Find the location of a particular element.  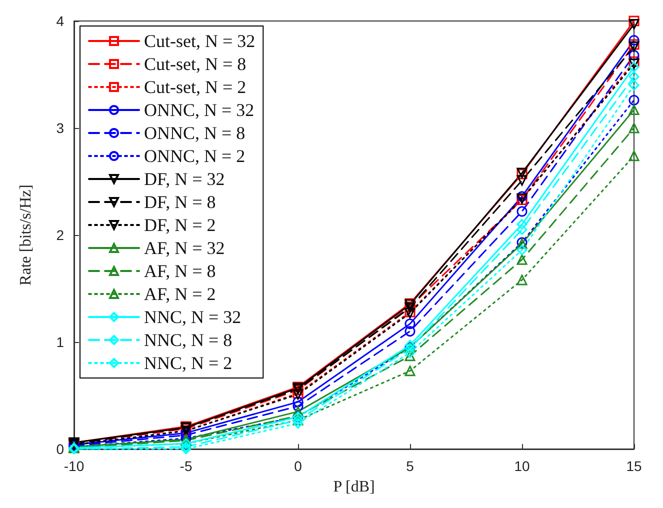

legend-label: DF, N = 2 is located at coordinates (180, 225).